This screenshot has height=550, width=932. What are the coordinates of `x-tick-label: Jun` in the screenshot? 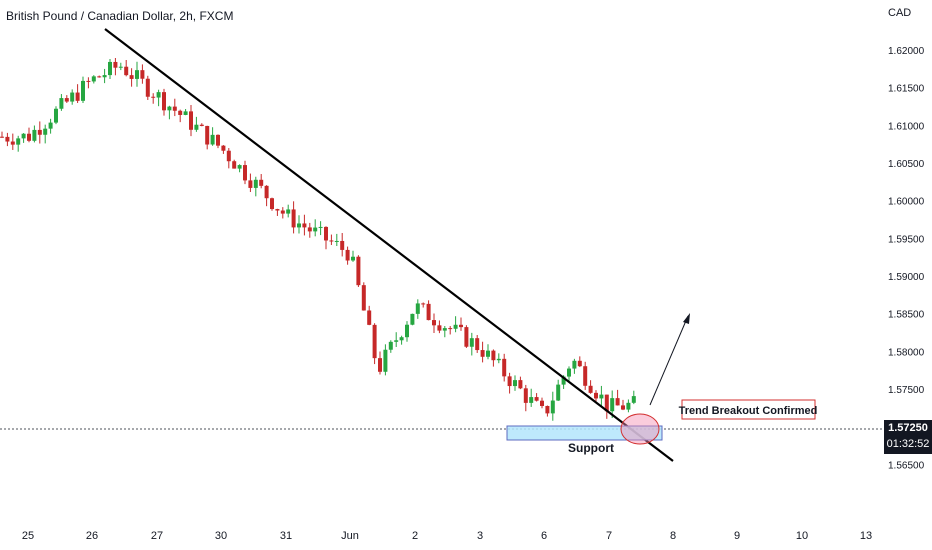 It's located at (350, 536).